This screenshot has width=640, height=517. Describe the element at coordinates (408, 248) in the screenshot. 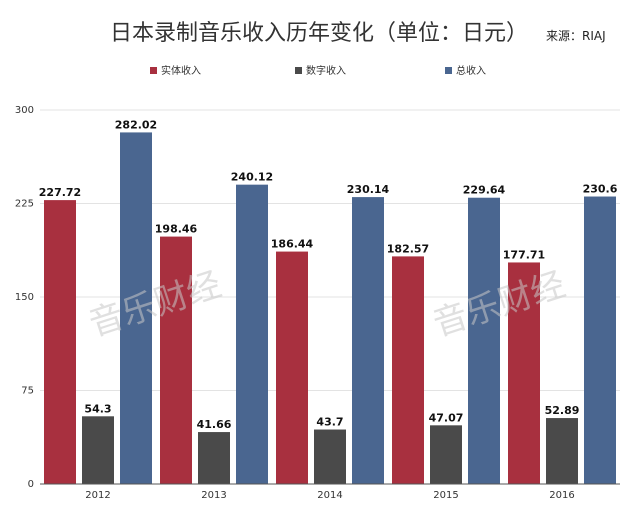

I see `data-label: 182.57` at that location.